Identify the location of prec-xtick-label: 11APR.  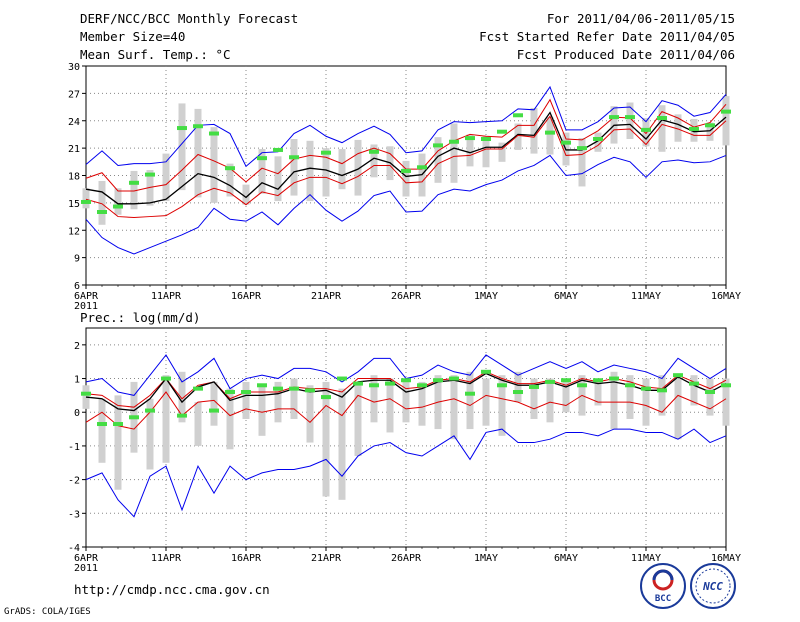
(166, 558).